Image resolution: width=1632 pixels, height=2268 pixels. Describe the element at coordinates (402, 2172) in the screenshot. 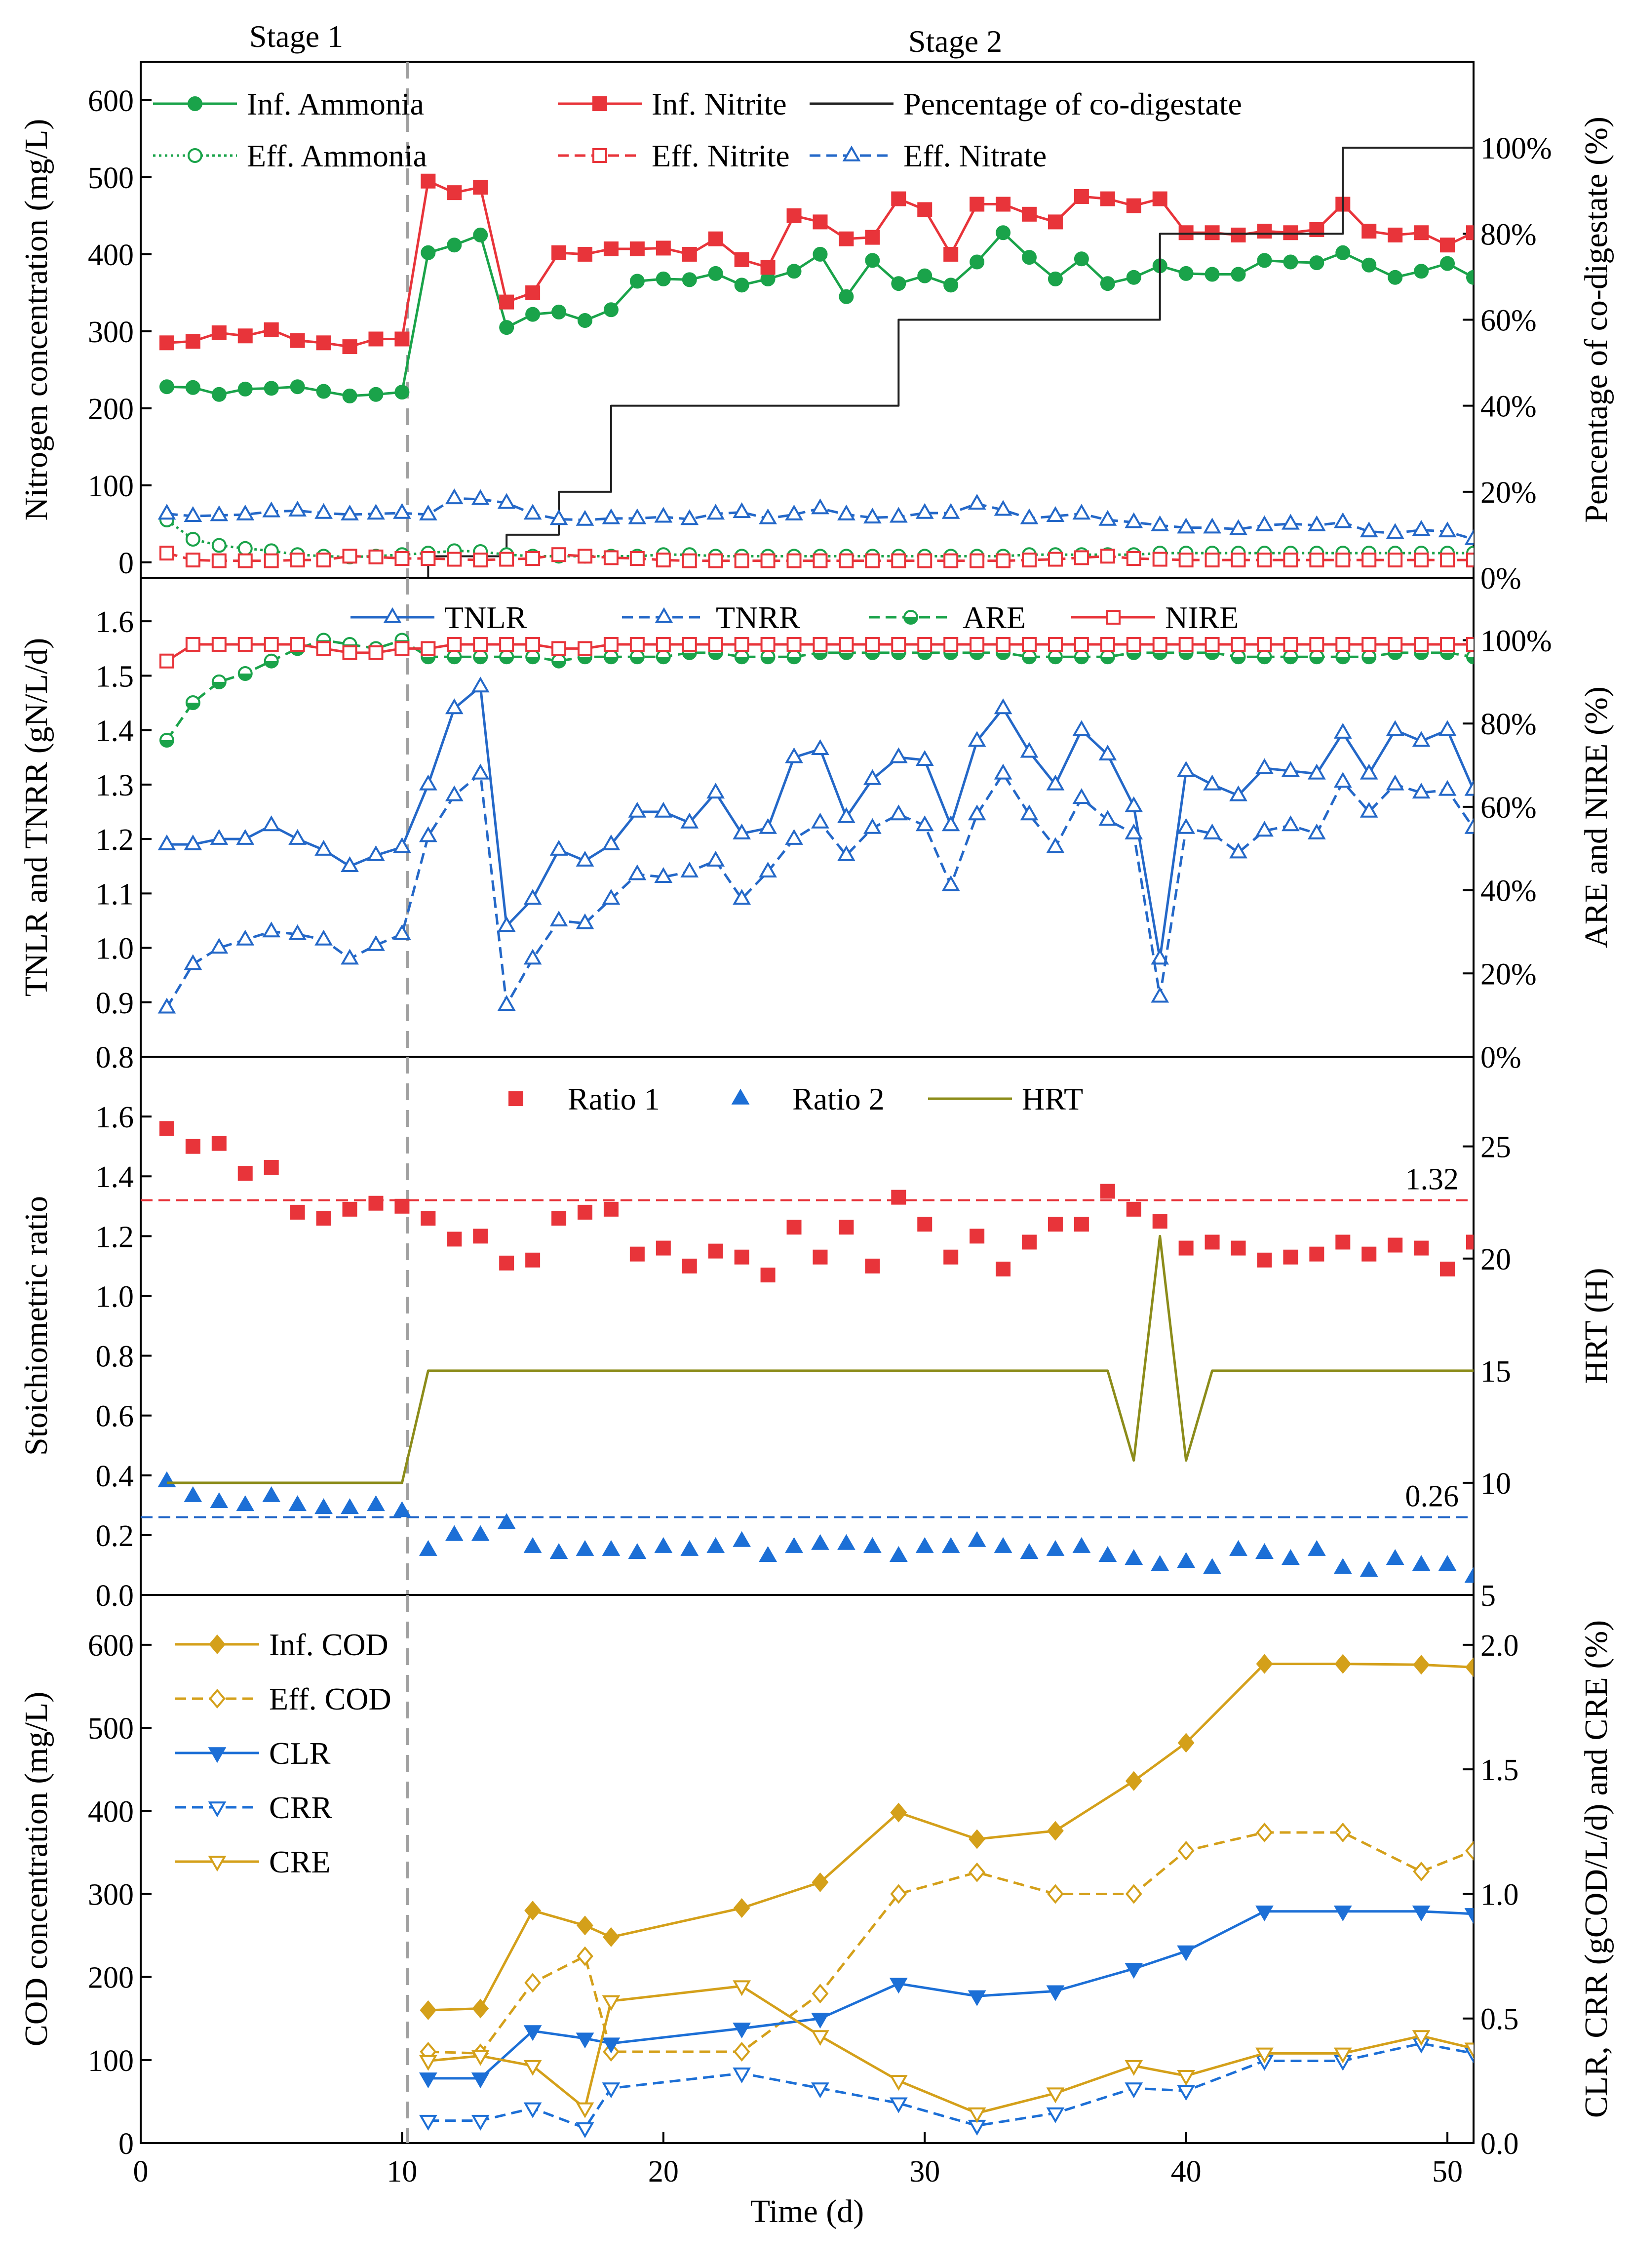

I see `xtick-label: 10` at that location.